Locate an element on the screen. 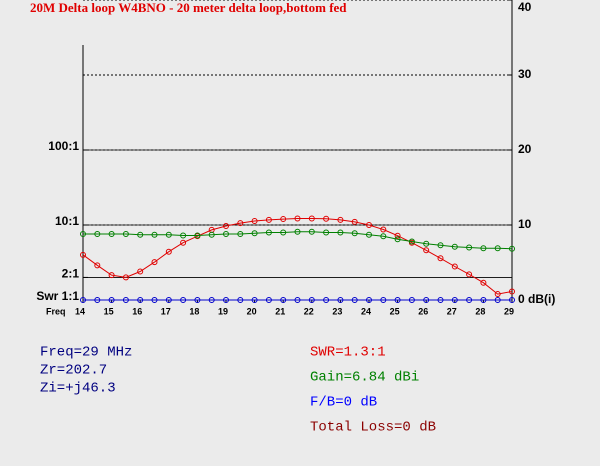 Image resolution: width=600 pixels, height=466 pixels. readout: F/B=0 dB is located at coordinates (343, 403).